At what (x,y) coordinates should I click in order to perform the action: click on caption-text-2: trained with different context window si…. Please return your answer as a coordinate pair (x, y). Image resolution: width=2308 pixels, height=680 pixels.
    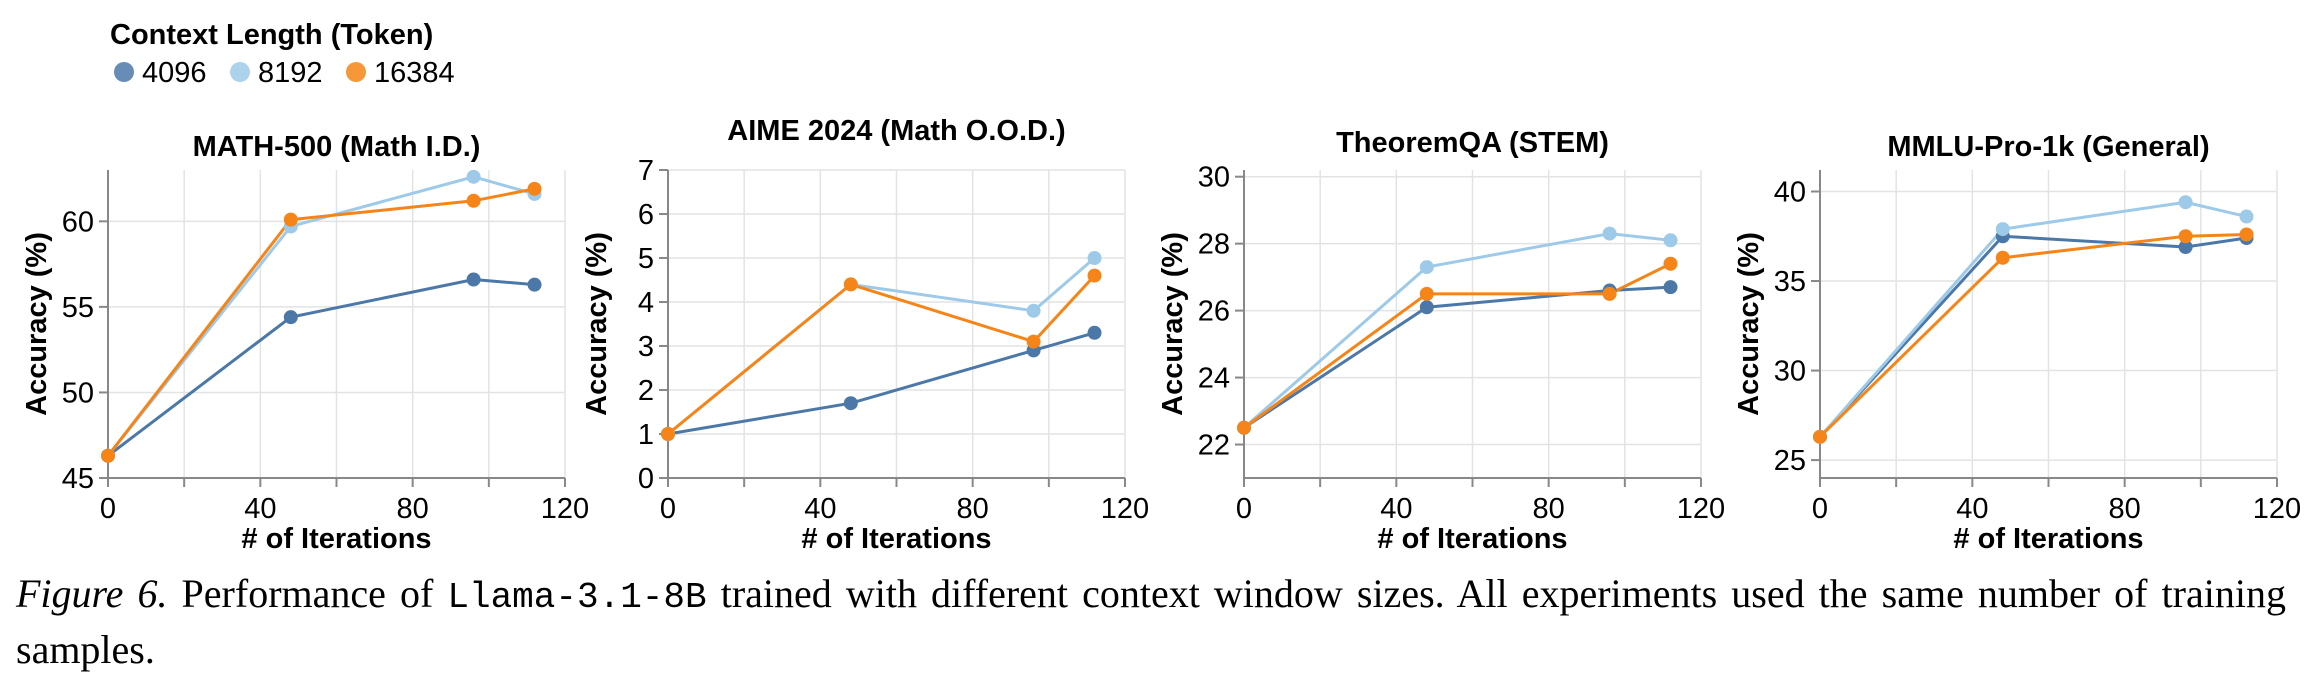
    Looking at the image, I should click on (1151, 621).